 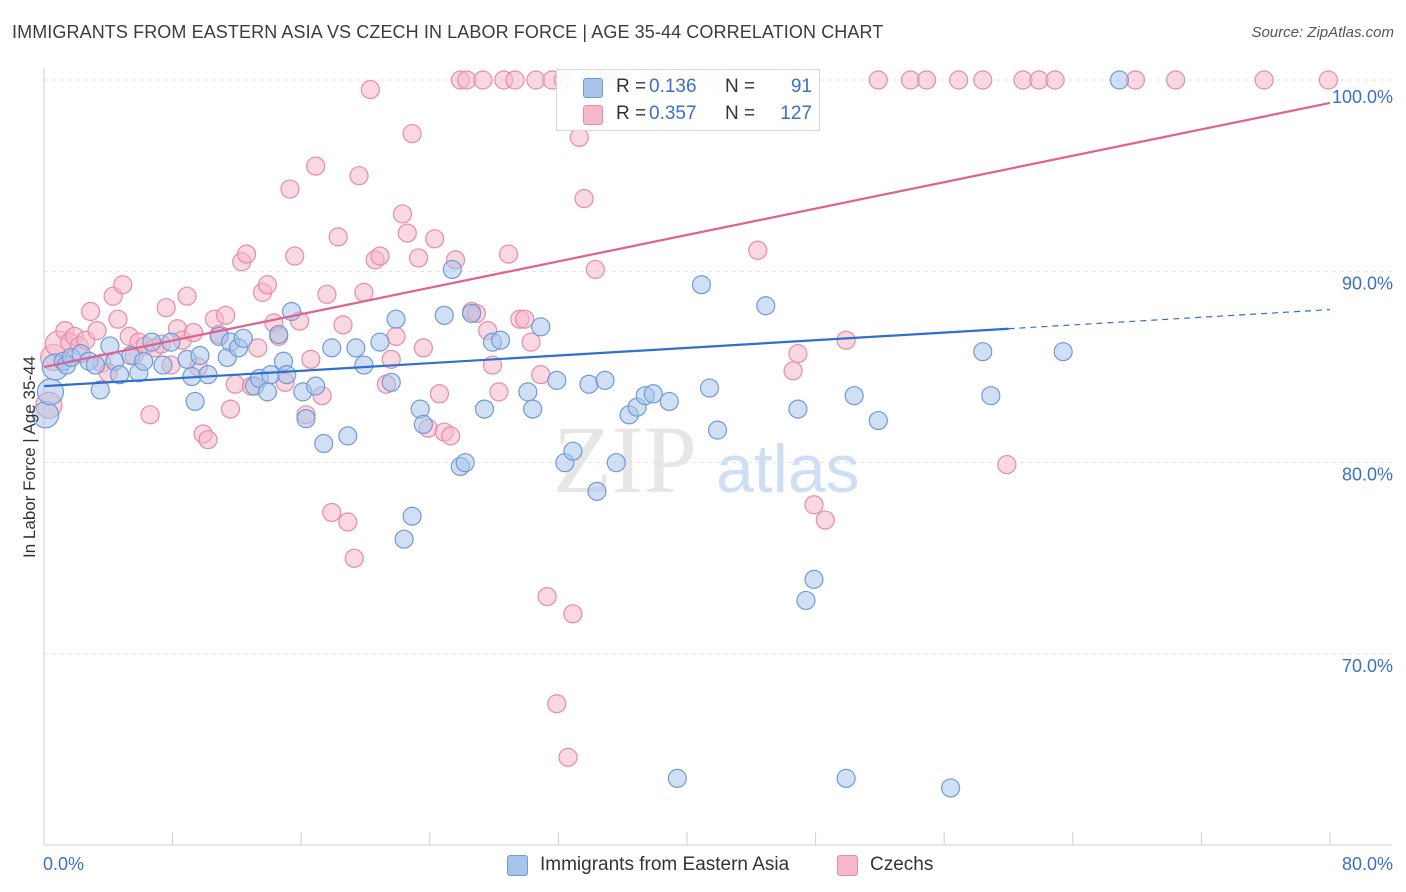 I want to click on x-tick-label-max: 80.0%, so click(x=1367, y=864).